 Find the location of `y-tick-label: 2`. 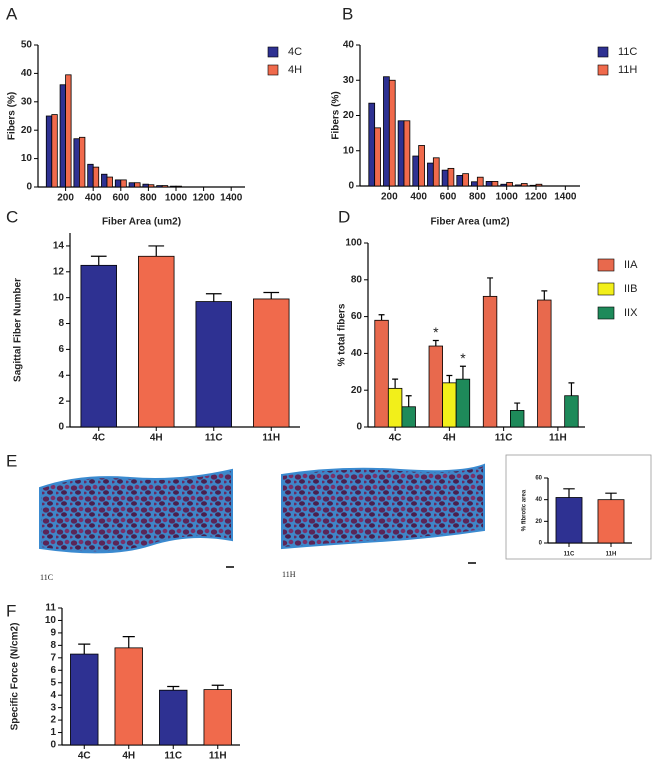

y-tick-label: 2 is located at coordinates (61, 401).